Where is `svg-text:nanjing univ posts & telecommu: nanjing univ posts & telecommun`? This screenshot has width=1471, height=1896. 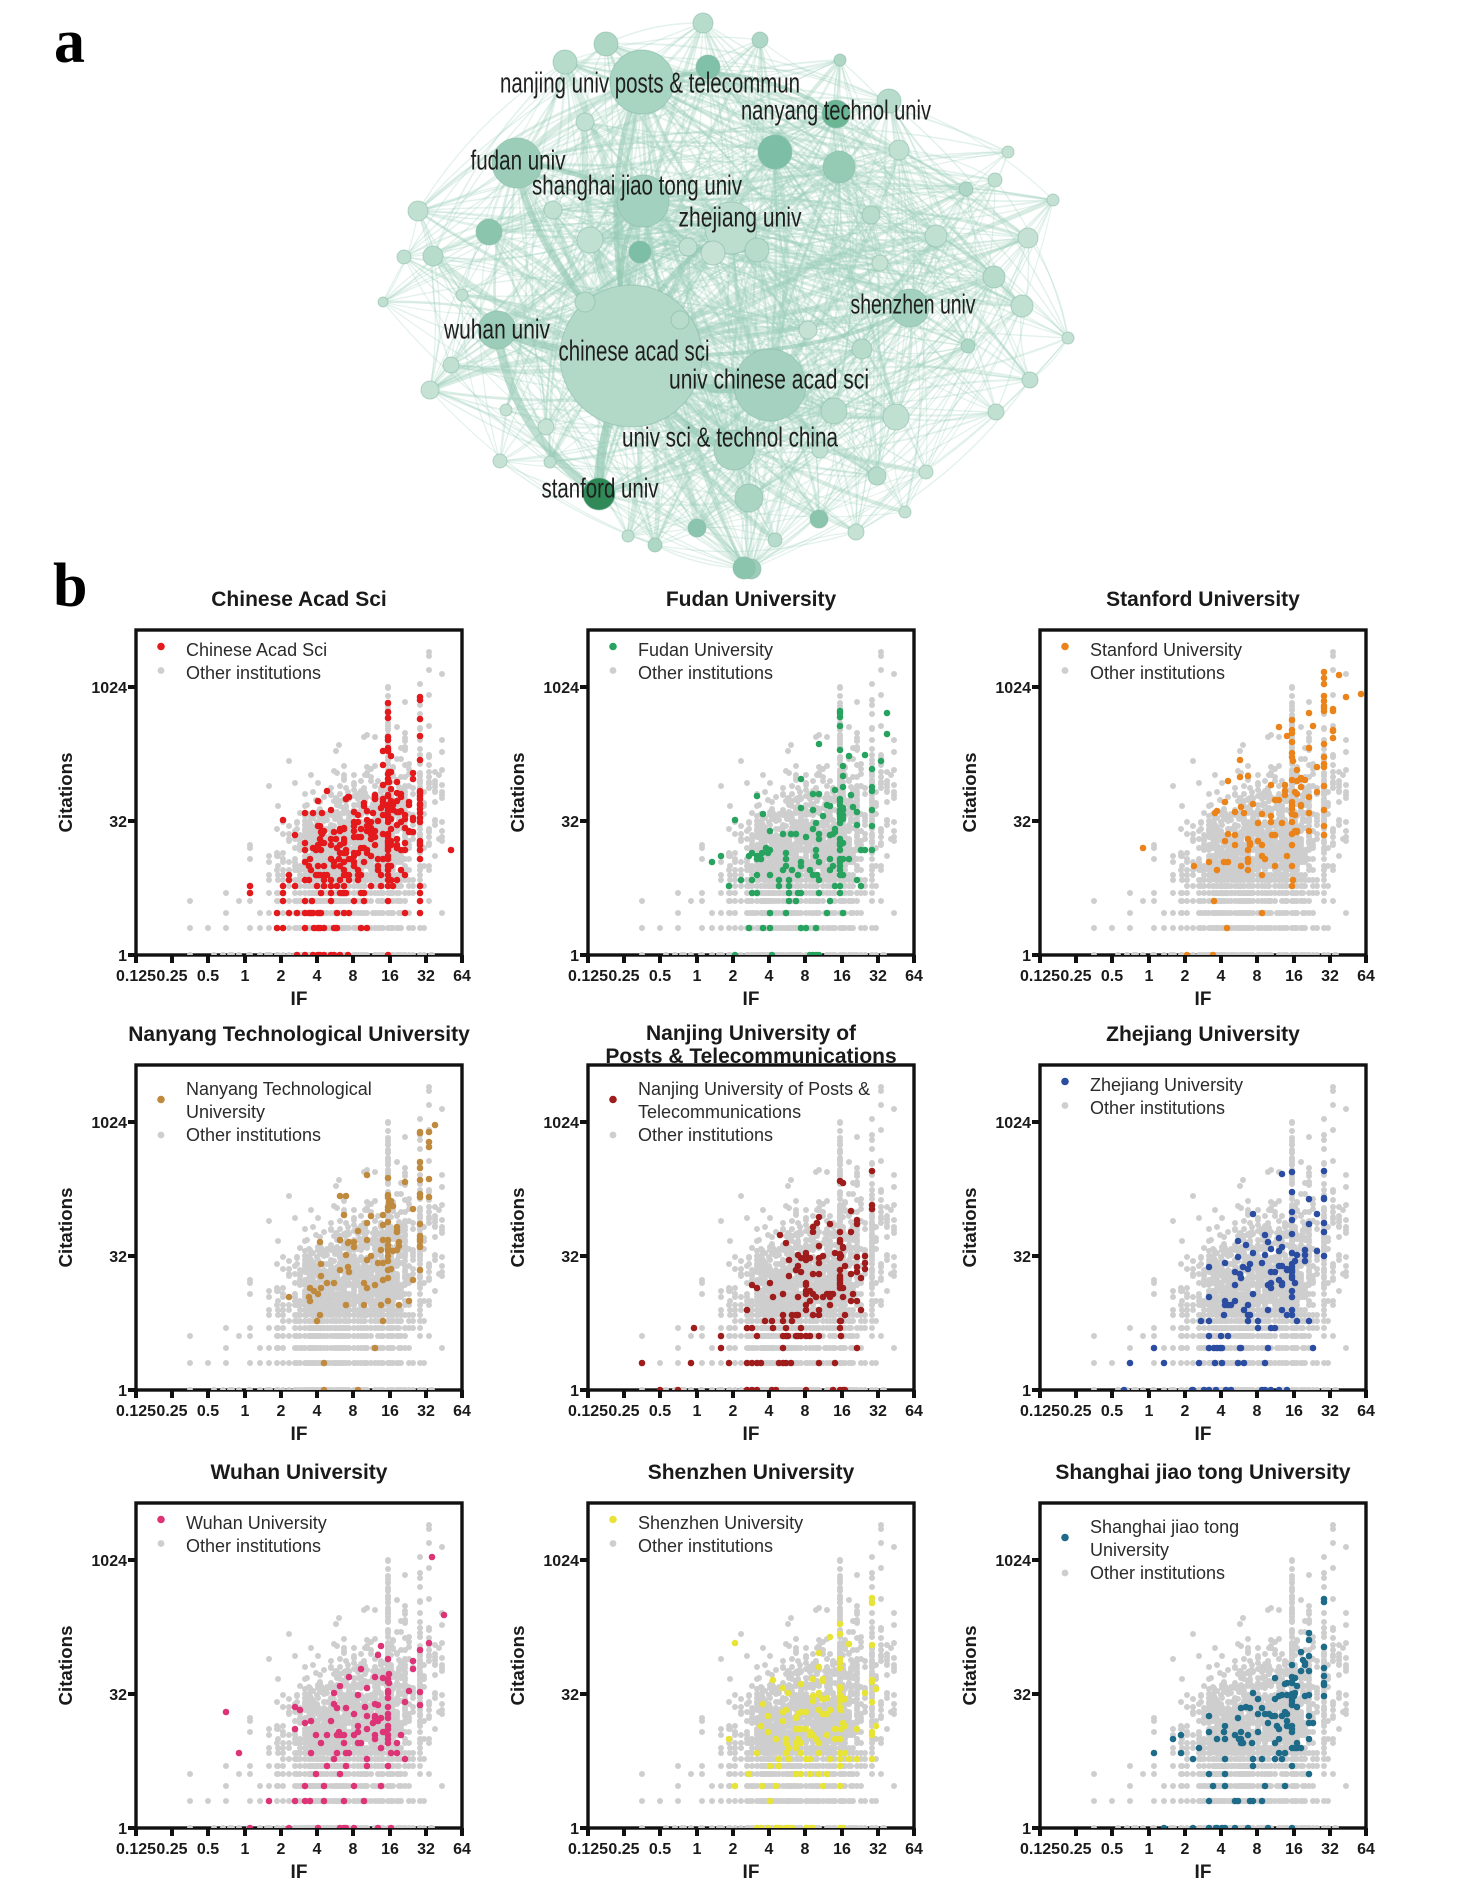 svg-text:nanjing univ posts & telecommu: nanjing univ posts & telecommun is located at coordinates (650, 84).